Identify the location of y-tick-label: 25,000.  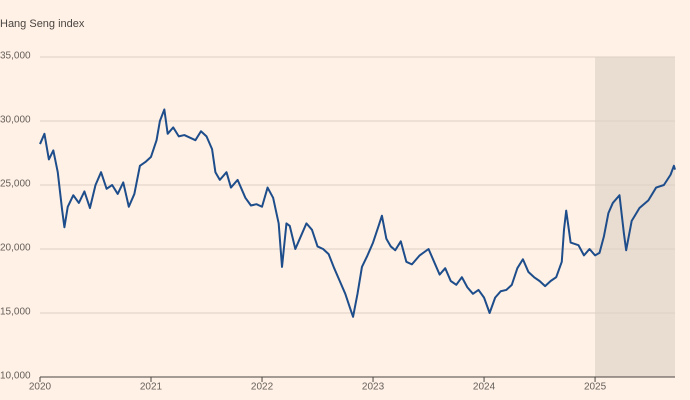
(15, 184).